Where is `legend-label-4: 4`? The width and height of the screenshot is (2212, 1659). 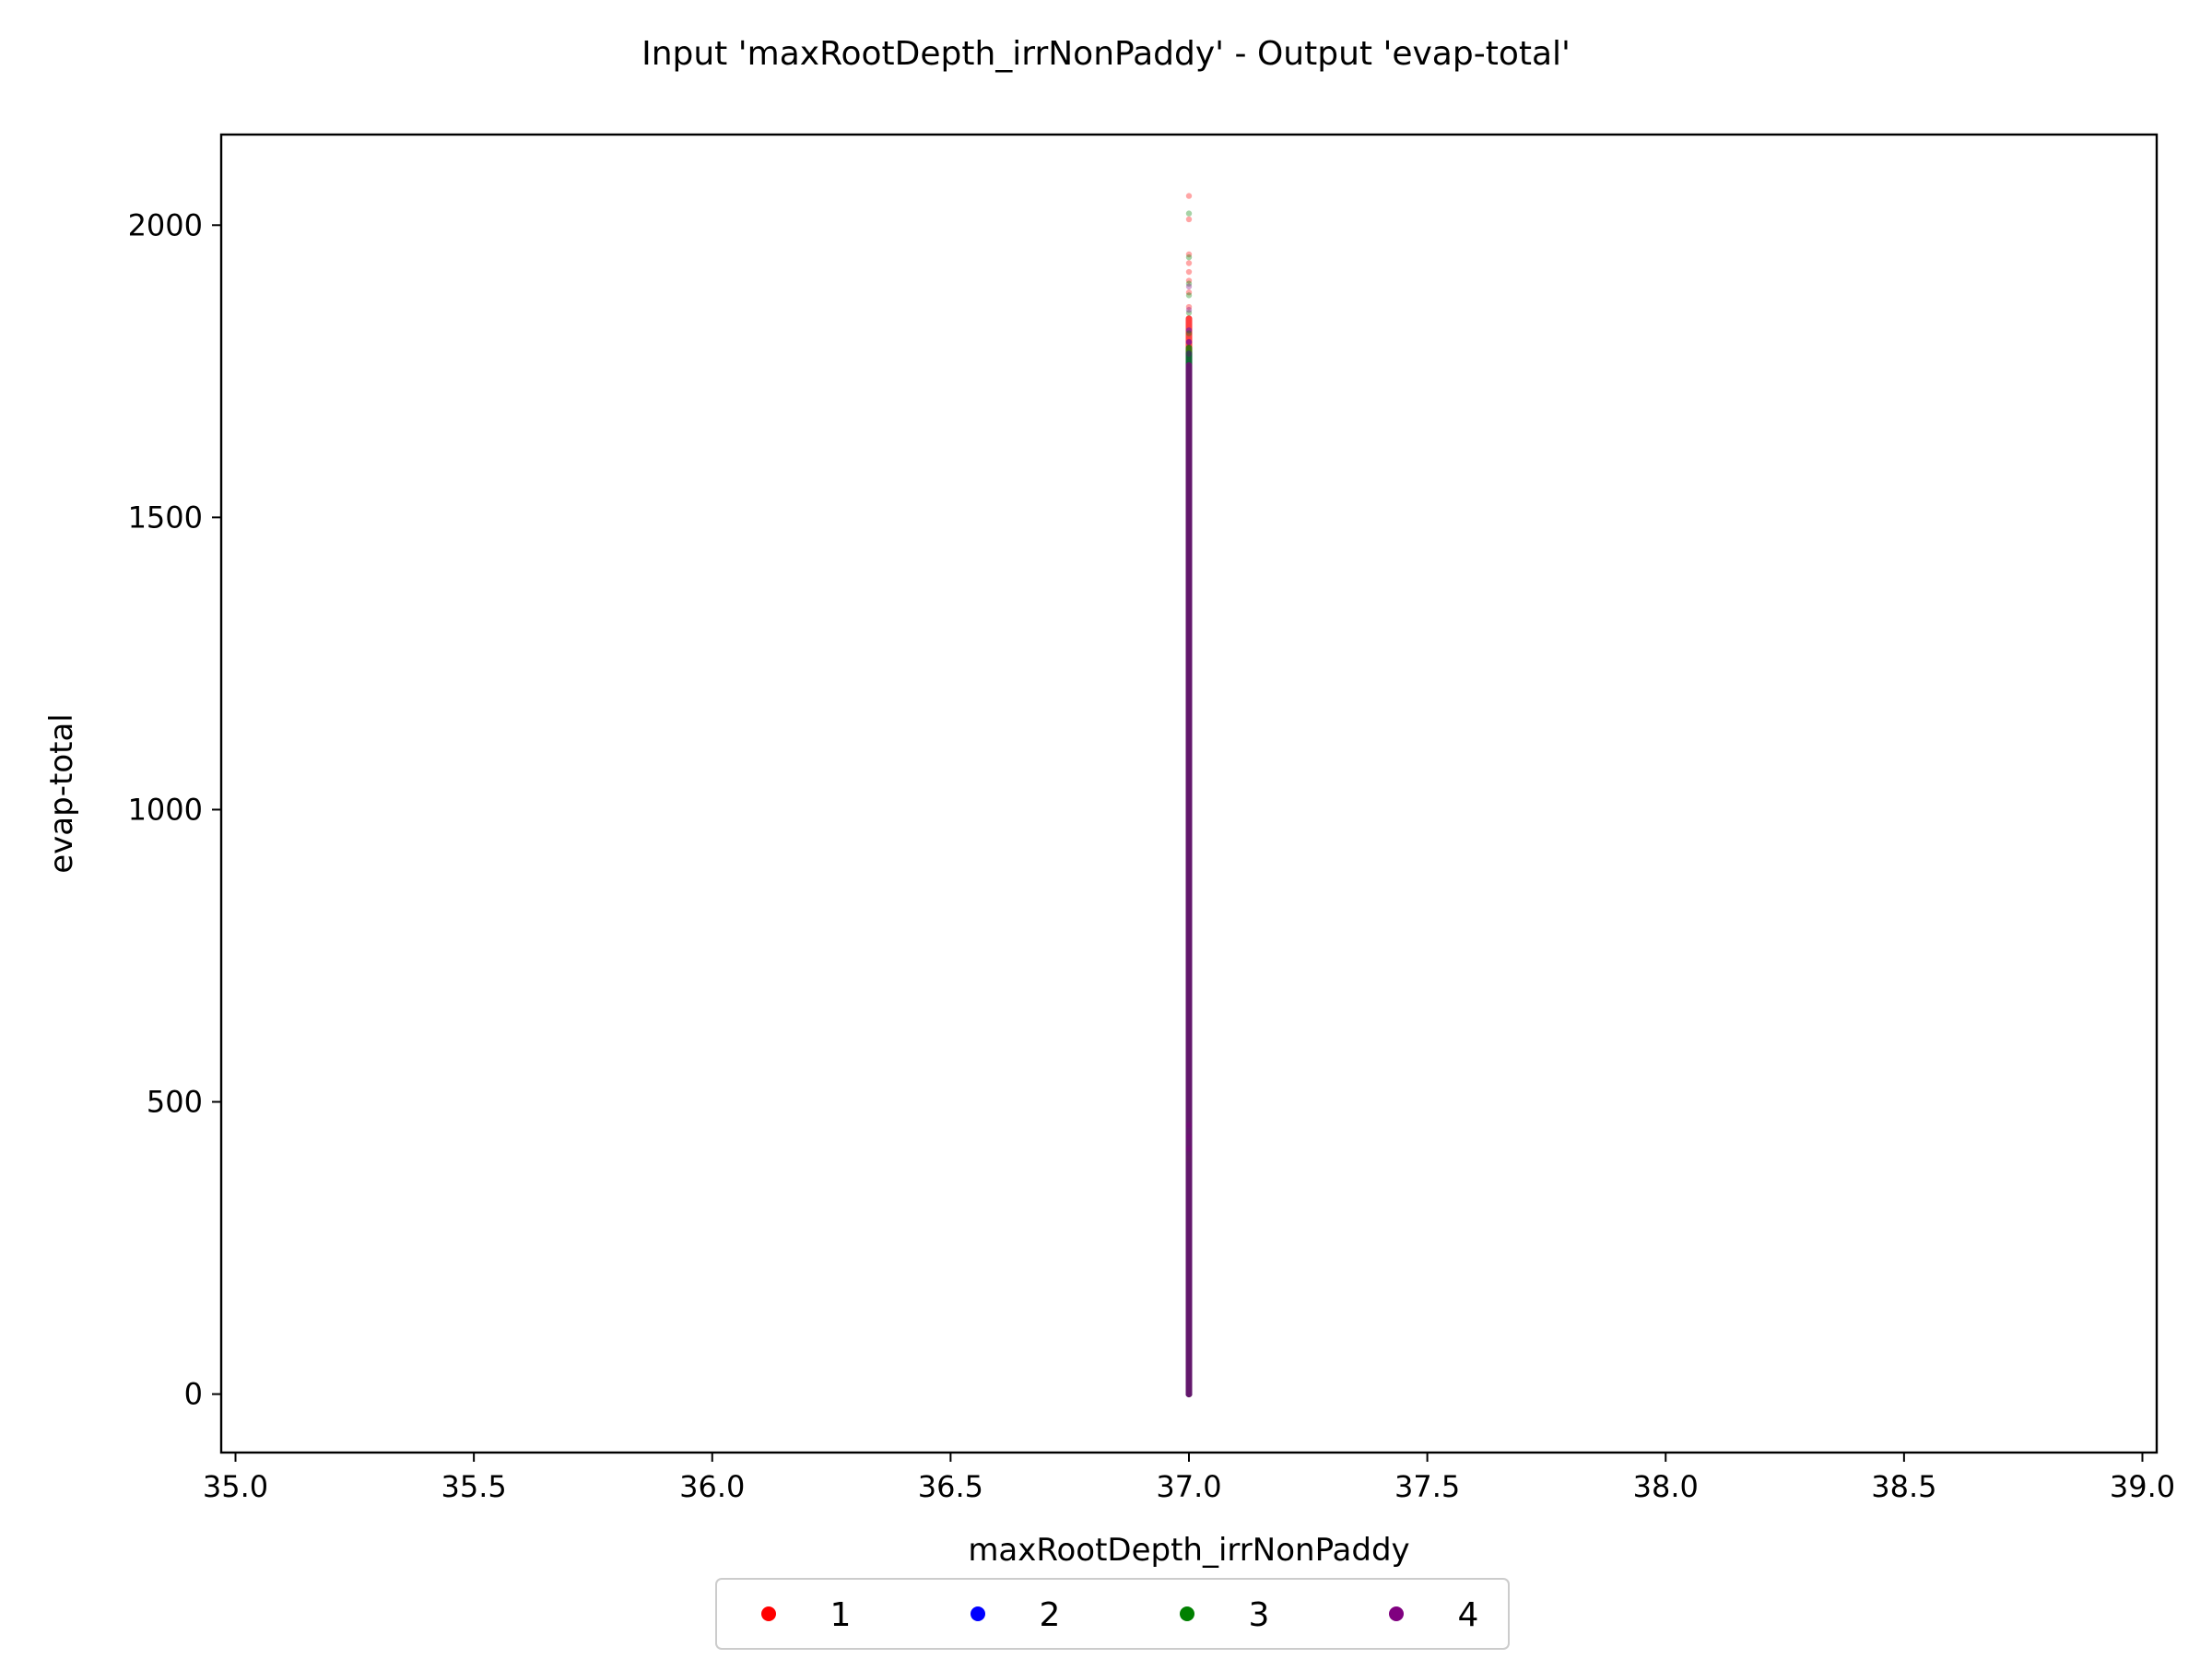 legend-label-4: 4 is located at coordinates (1468, 1615).